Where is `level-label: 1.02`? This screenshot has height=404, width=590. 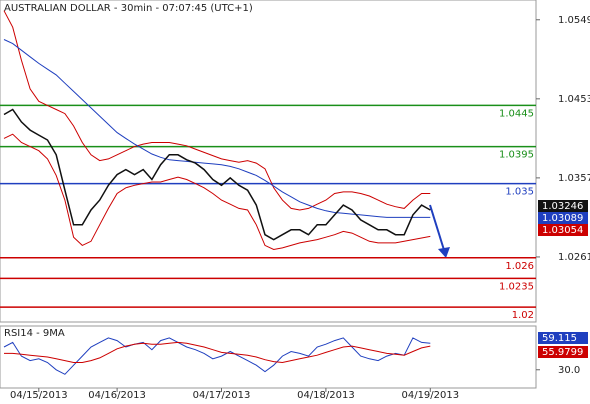 level-label: 1.02 is located at coordinates (523, 315).